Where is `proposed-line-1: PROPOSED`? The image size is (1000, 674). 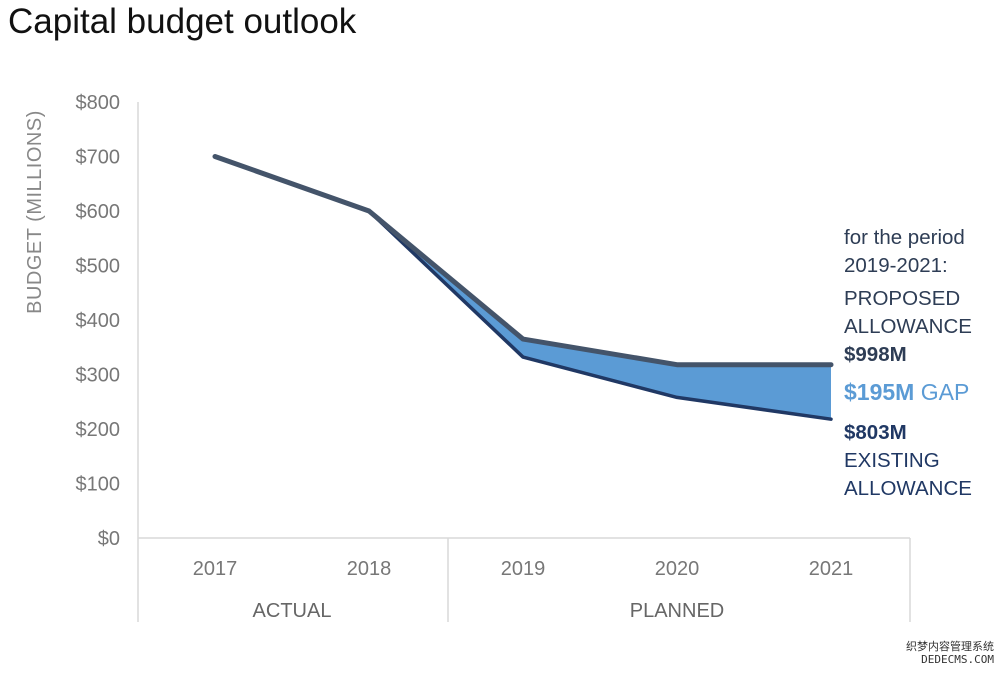
proposed-line-1: PROPOSED is located at coordinates (902, 298).